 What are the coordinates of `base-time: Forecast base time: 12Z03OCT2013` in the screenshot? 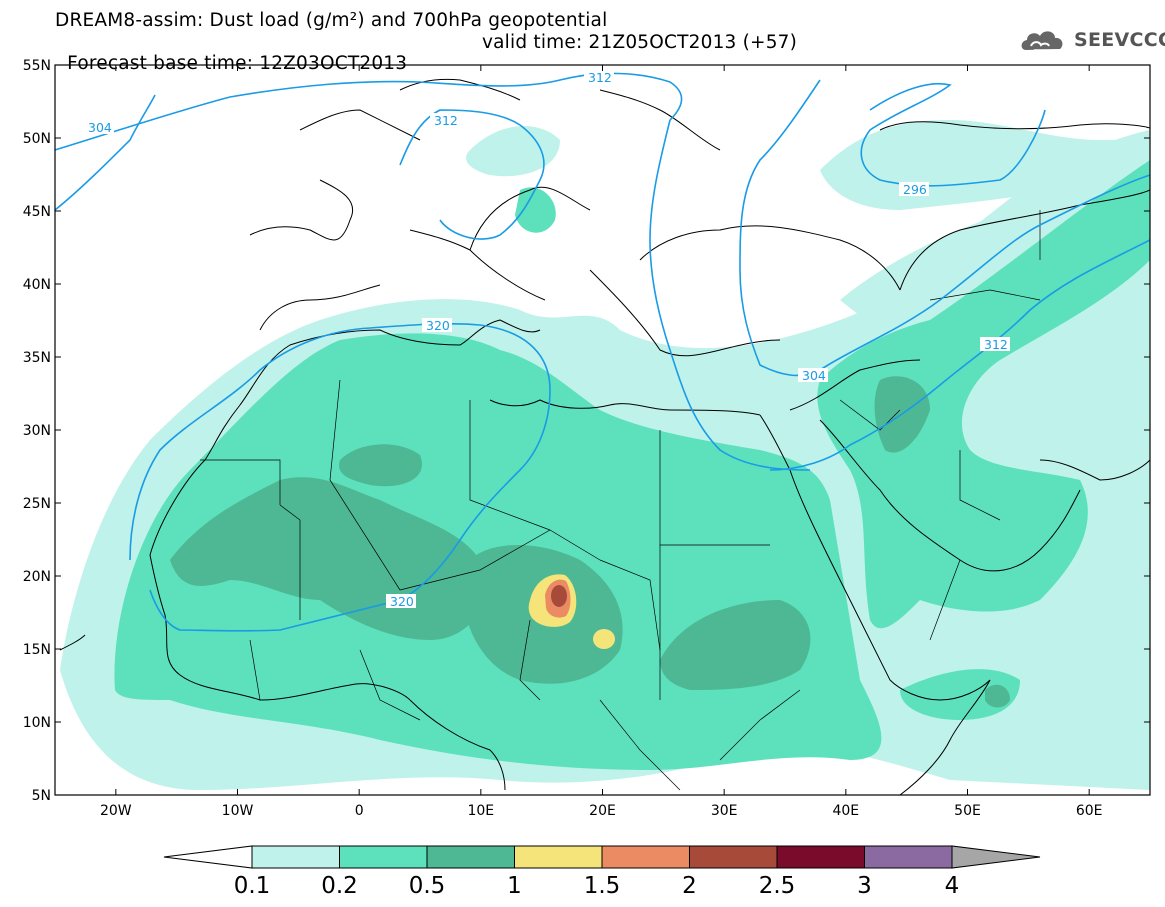 It's located at (237, 63).